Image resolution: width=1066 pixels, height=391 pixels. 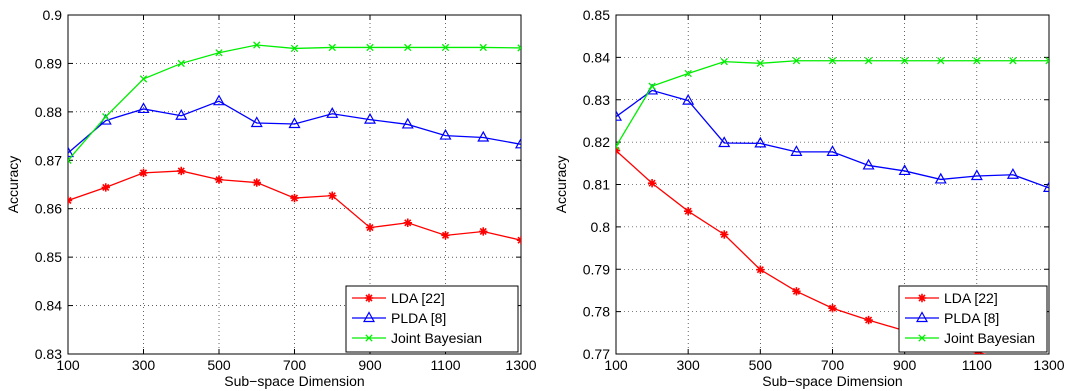 What do you see at coordinates (601, 227) in the screenshot?
I see `y-tick-label: 0.8` at bounding box center [601, 227].